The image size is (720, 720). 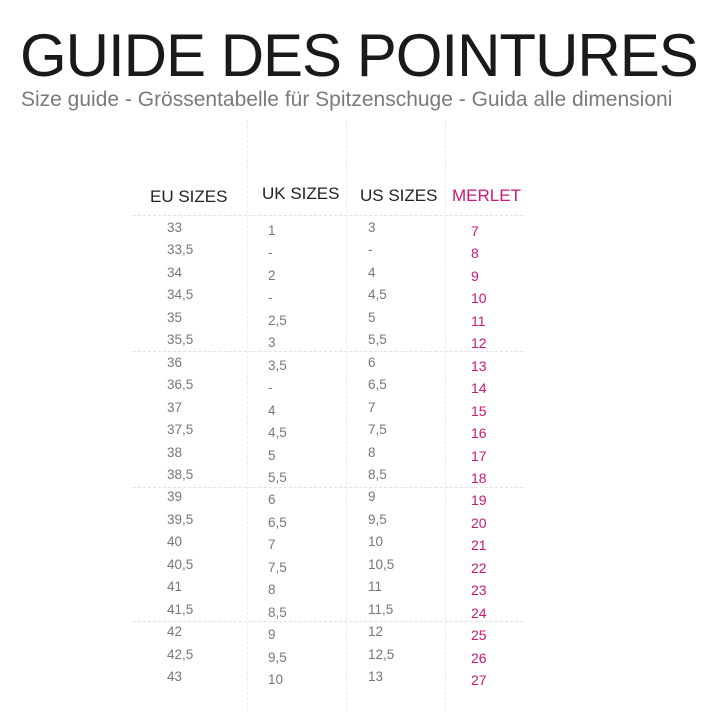 What do you see at coordinates (372, 272) in the screenshot?
I see `cell-us: 4` at bounding box center [372, 272].